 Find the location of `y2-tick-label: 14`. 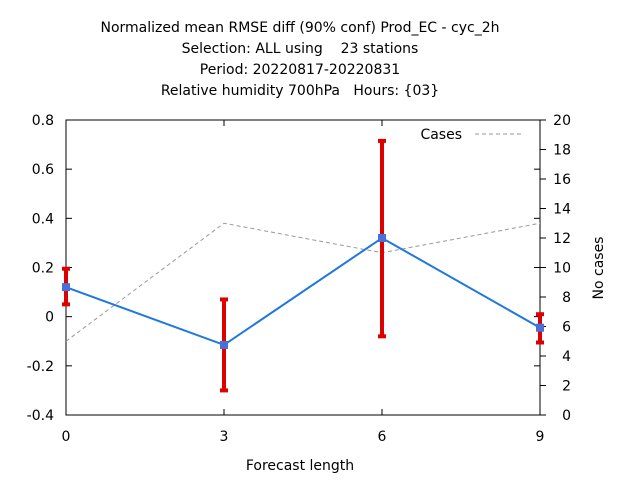

y2-tick-label: 14 is located at coordinates (562, 210).